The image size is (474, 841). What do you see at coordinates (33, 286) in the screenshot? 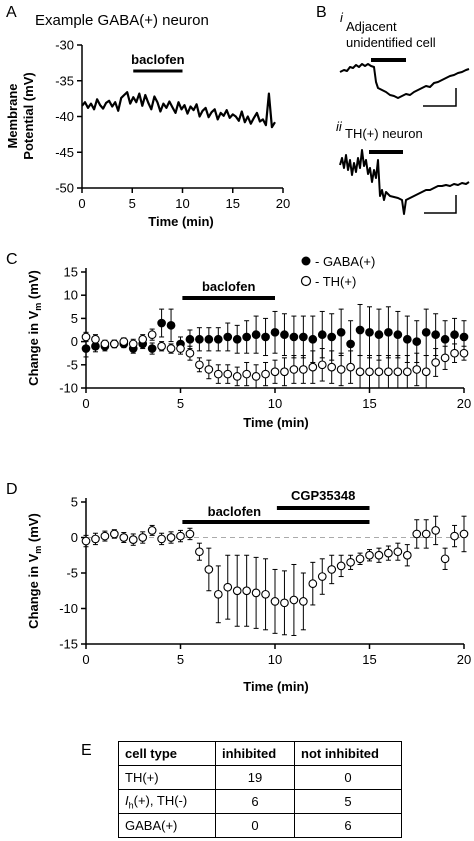
I see `panel-c-ylabel-unit: (mV)` at bounding box center [33, 286].